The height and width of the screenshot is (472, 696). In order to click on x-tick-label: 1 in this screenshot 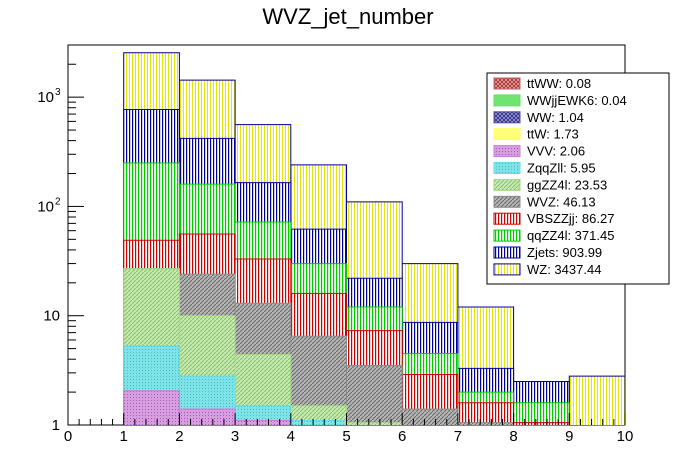, I will do `click(124, 436)`.